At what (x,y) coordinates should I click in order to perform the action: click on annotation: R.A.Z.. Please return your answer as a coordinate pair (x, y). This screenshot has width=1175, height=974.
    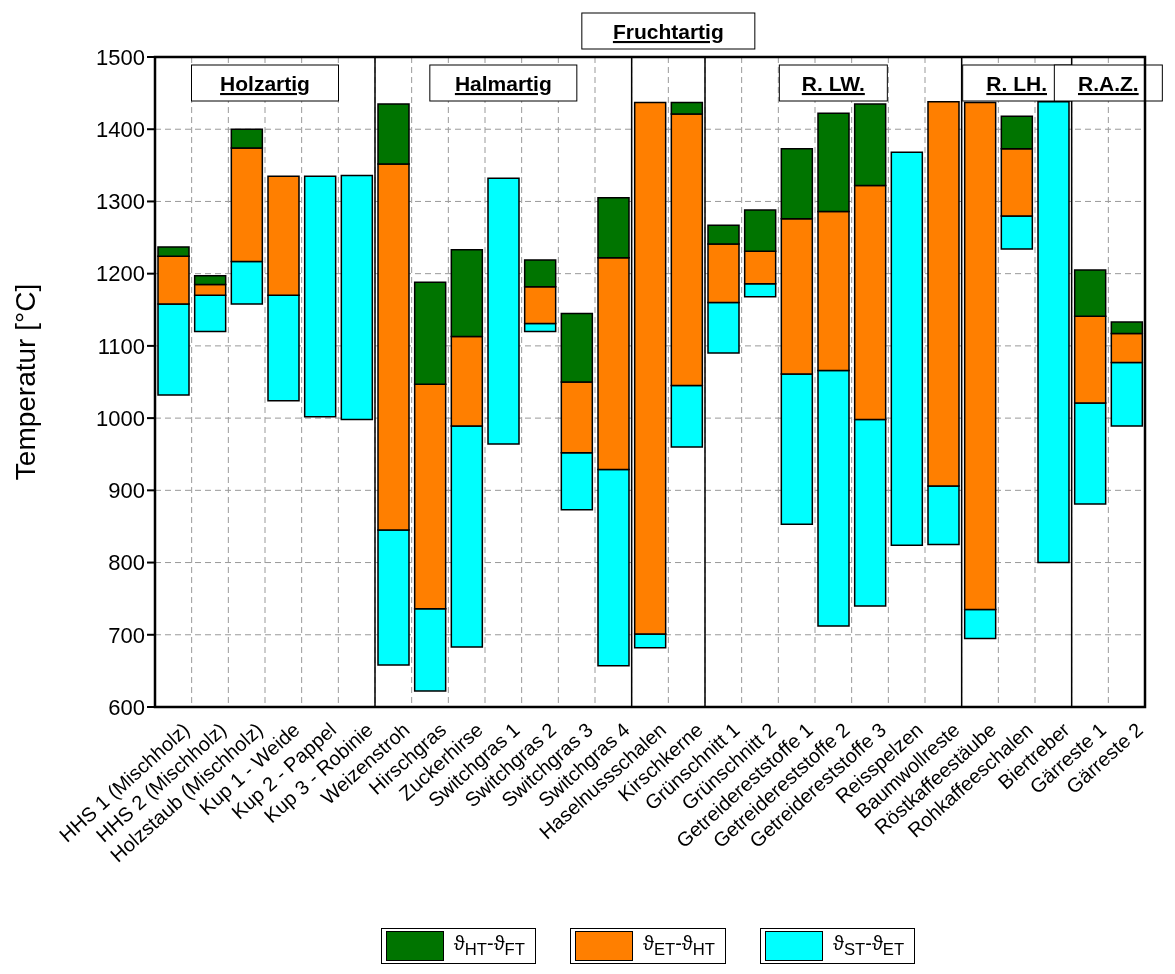
    Looking at the image, I should click on (1108, 83).